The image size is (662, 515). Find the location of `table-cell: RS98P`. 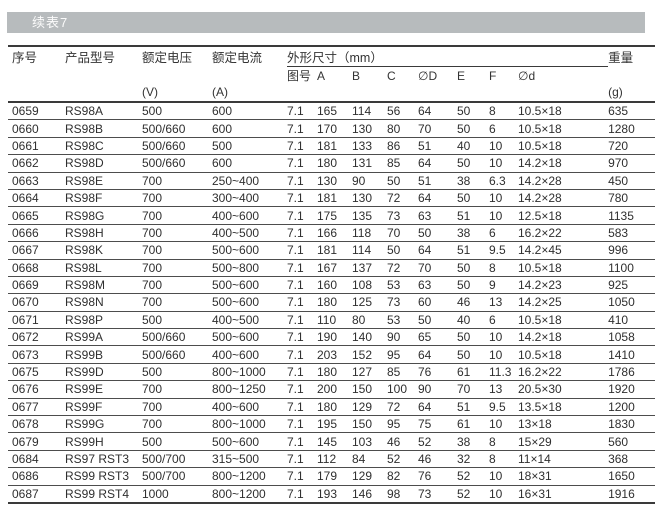

table-cell: RS98P is located at coordinates (103, 320).